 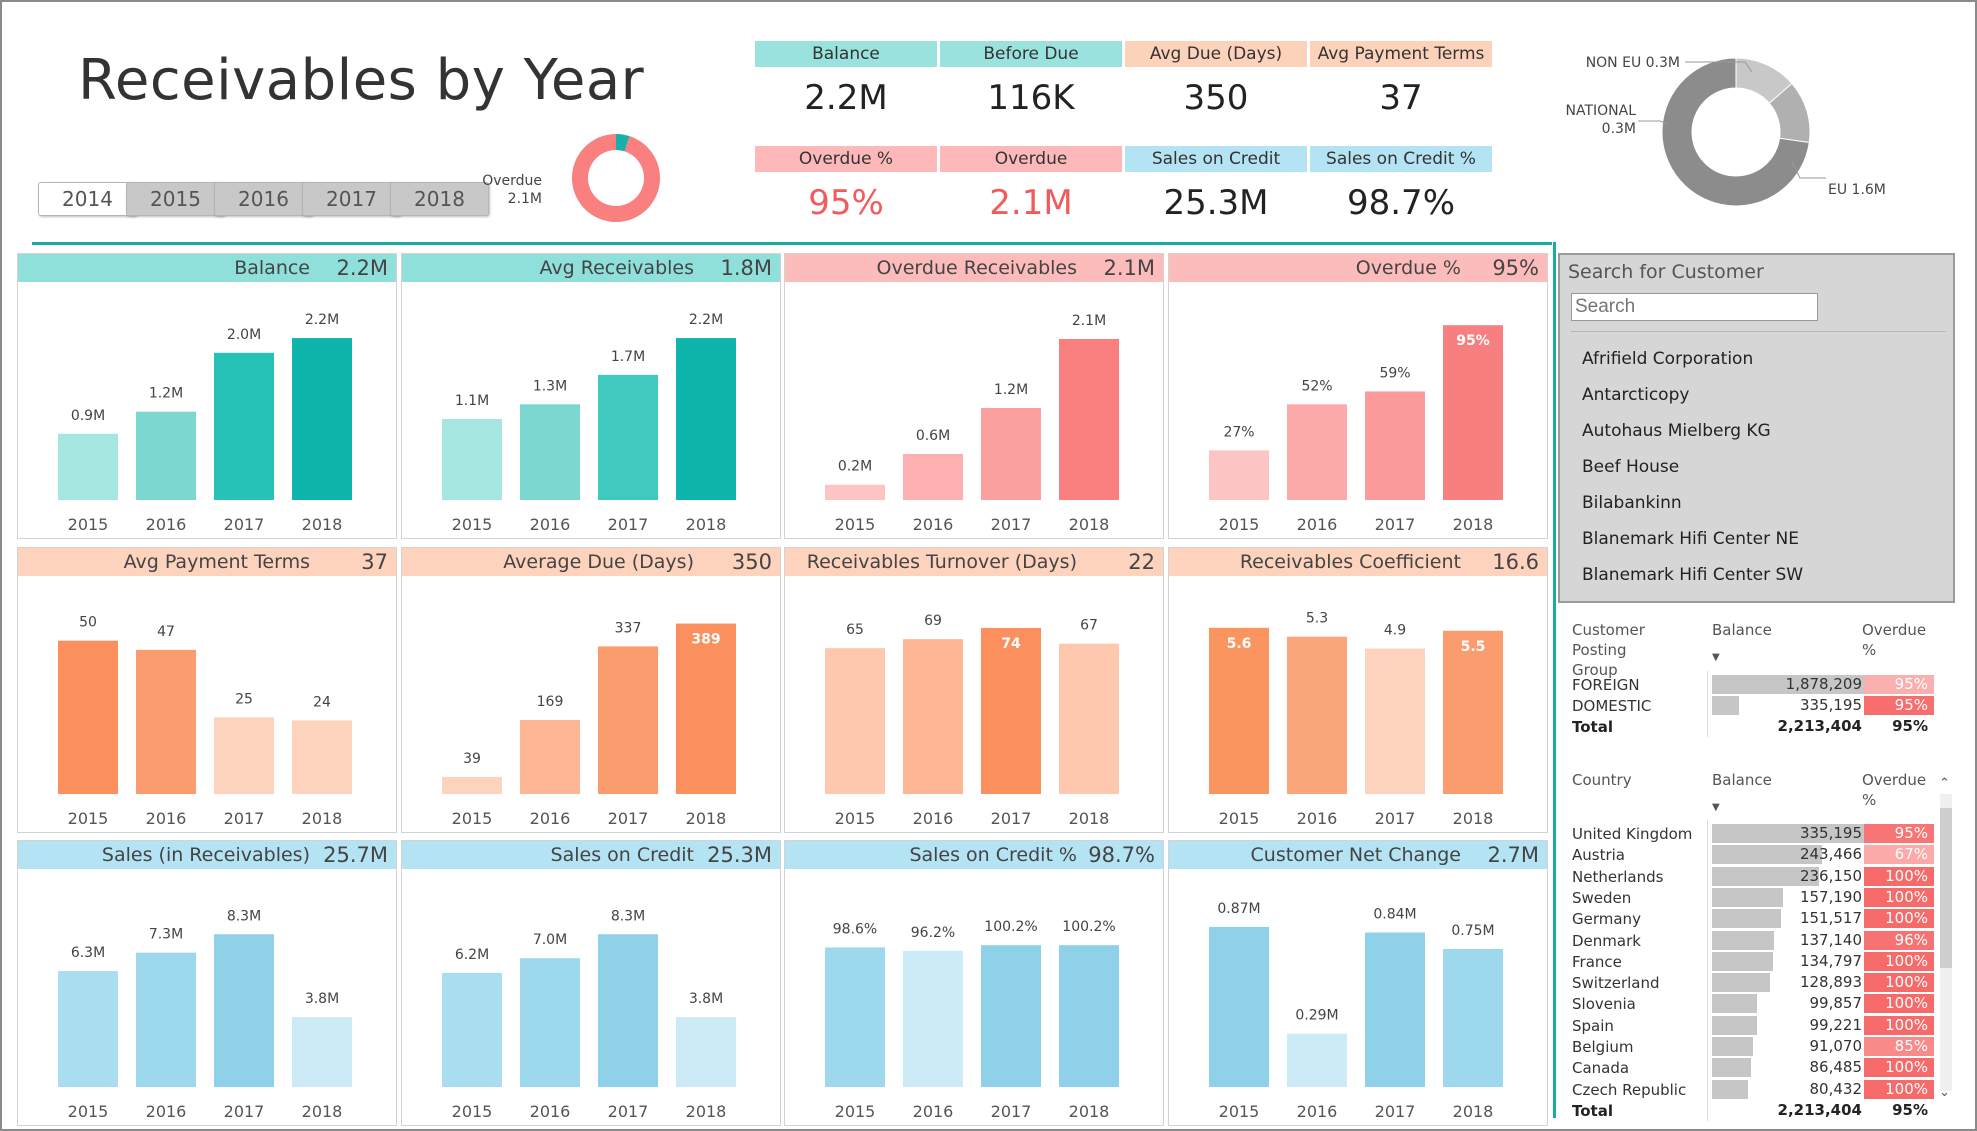 I want to click on chart-total: 2.7M, so click(x=1513, y=855).